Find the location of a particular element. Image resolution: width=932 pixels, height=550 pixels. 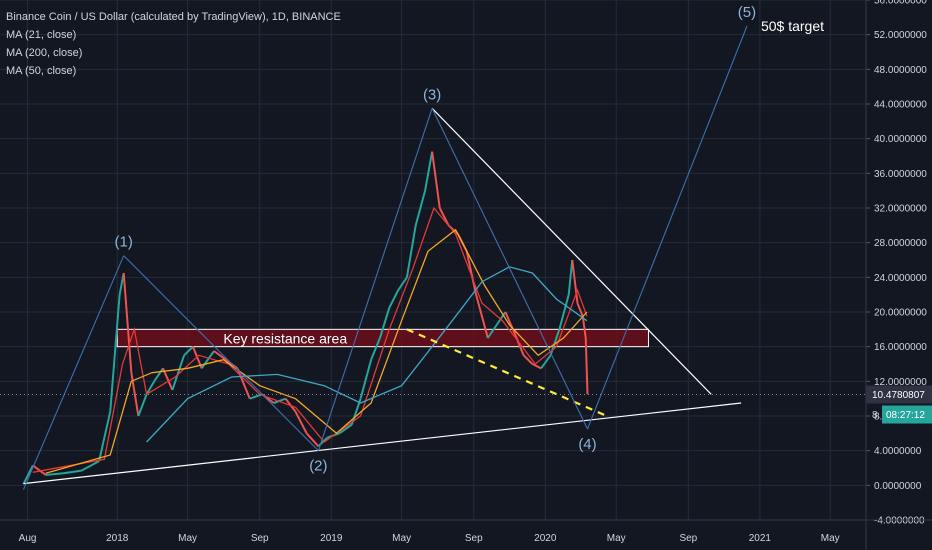

wave-label: (4) is located at coordinates (587, 444).